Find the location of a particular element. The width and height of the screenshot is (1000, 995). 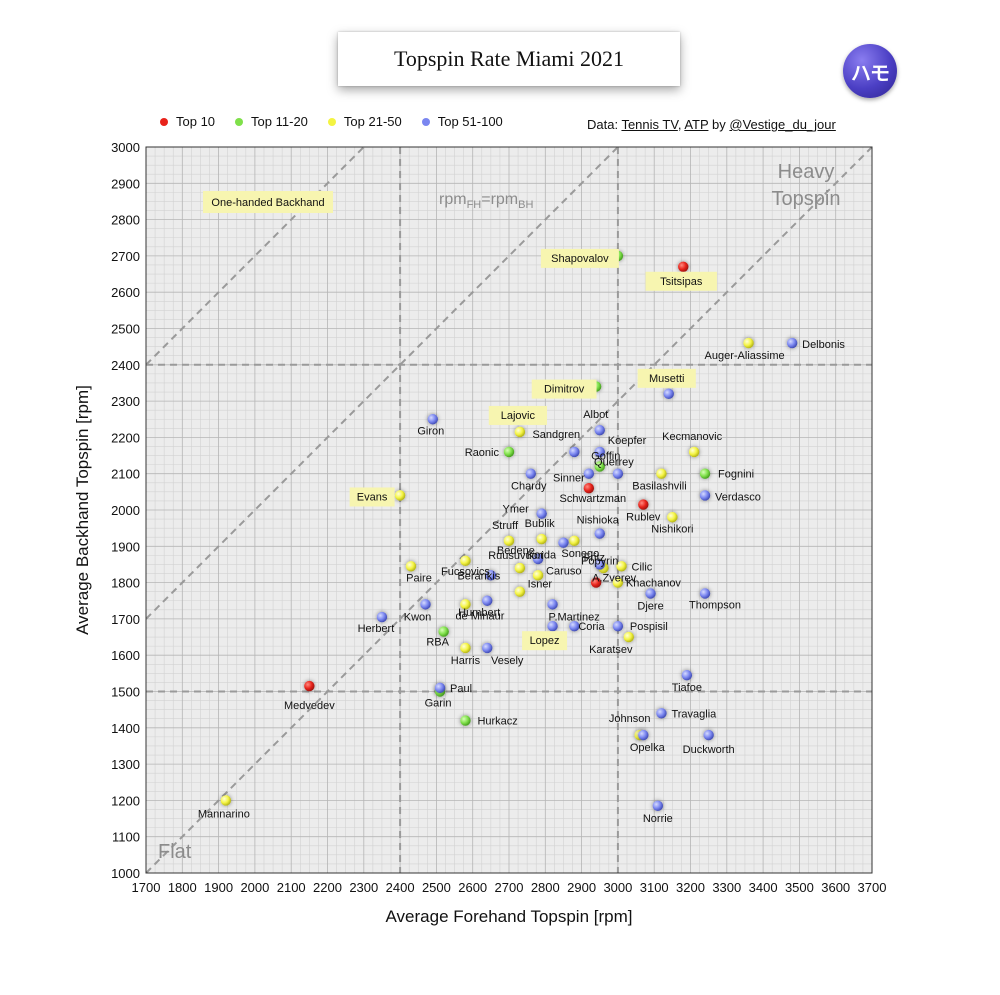

point-verdasco is located at coordinates (705, 495).